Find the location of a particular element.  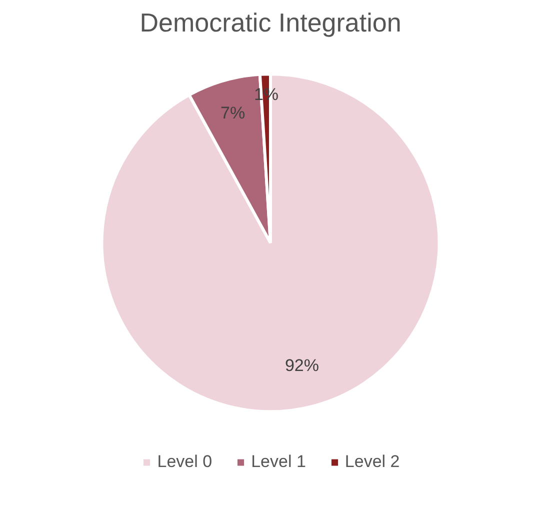

data-label: 7% is located at coordinates (233, 113).